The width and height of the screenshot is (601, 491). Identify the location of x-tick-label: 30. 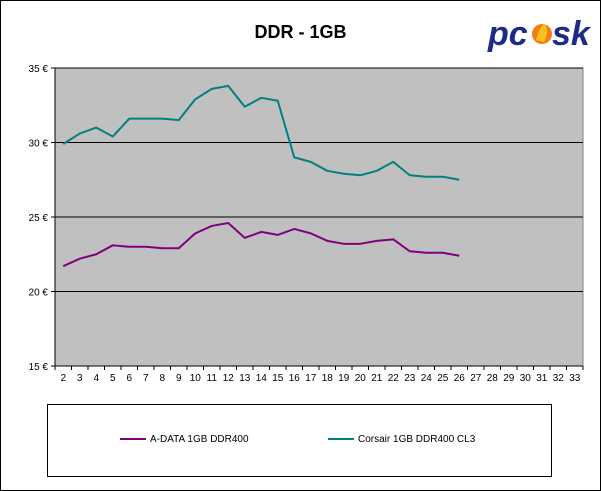
(526, 378).